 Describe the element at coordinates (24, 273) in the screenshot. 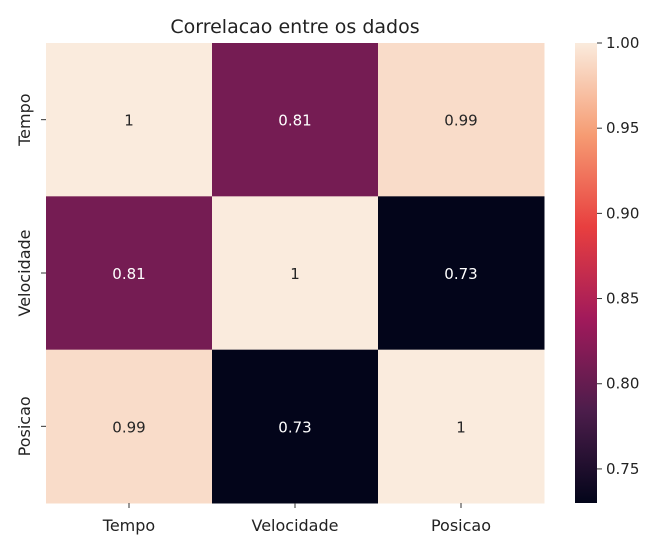

I see `y-tick-label: Velocidade` at that location.